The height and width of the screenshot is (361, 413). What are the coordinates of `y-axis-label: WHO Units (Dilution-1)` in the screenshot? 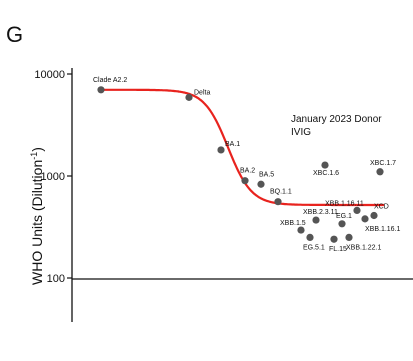 It's located at (37, 216).